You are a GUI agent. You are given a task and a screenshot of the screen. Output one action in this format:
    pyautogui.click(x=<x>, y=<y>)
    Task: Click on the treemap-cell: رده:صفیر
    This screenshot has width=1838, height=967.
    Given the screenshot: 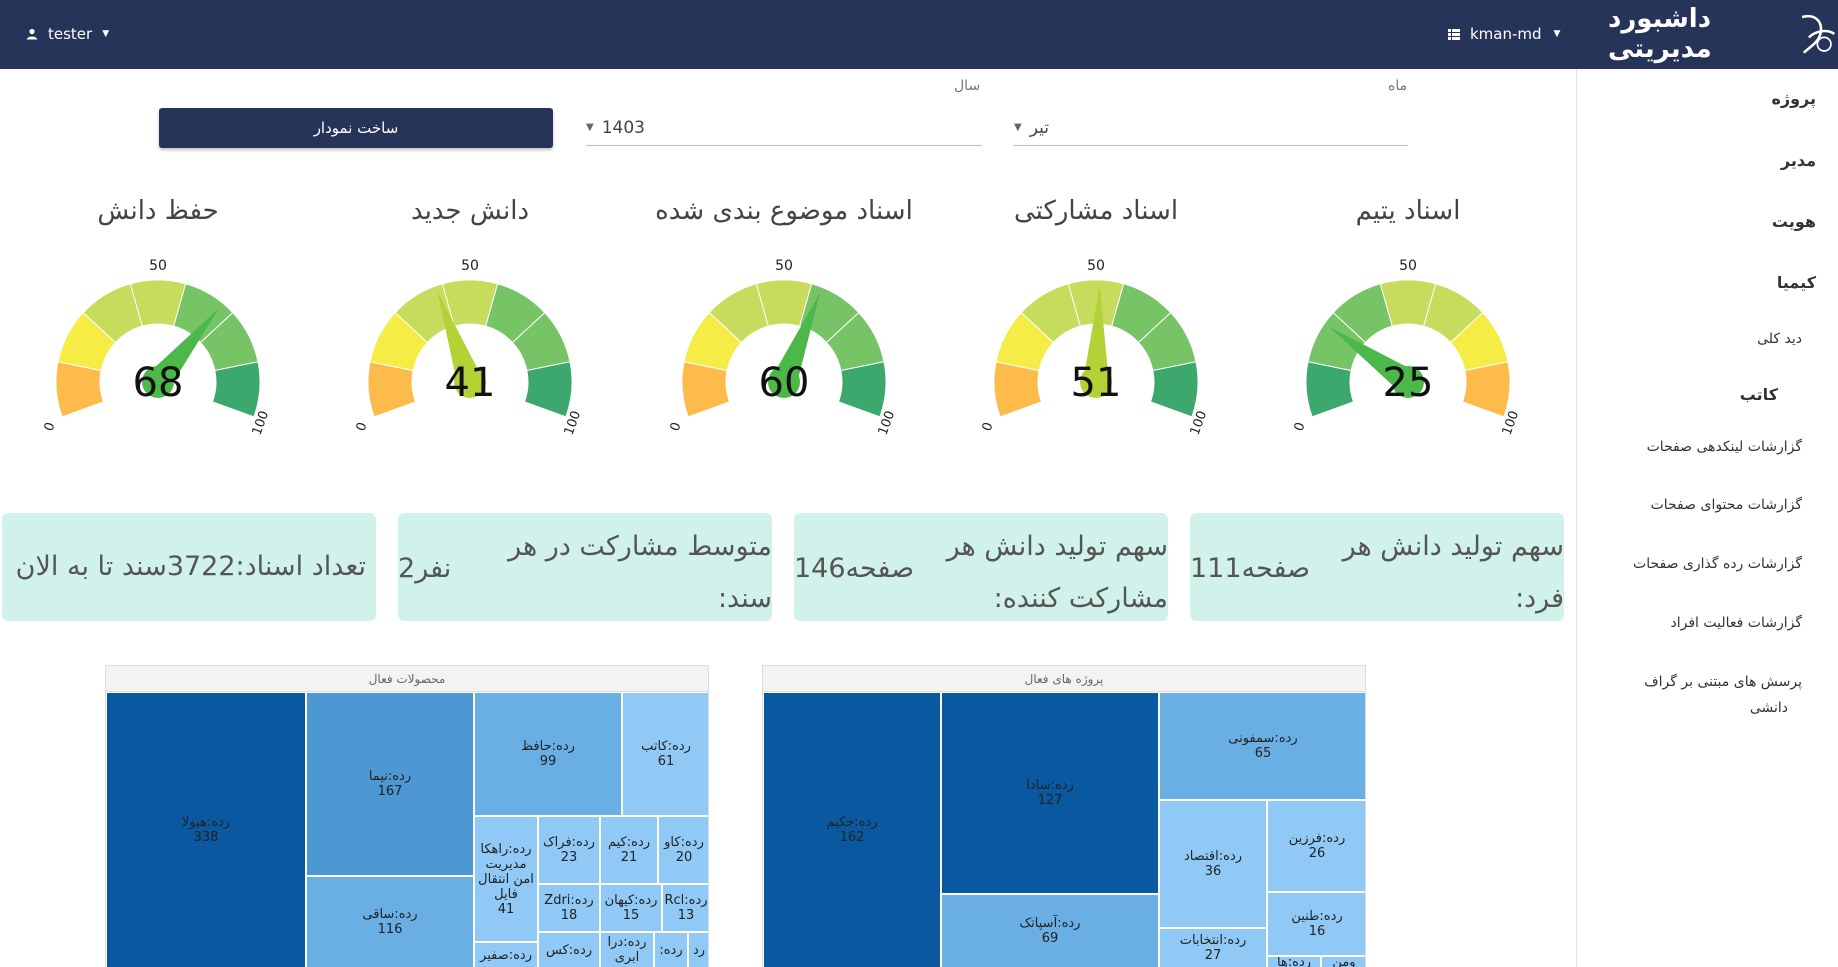 What is the action you would take?
    pyautogui.click(x=506, y=954)
    